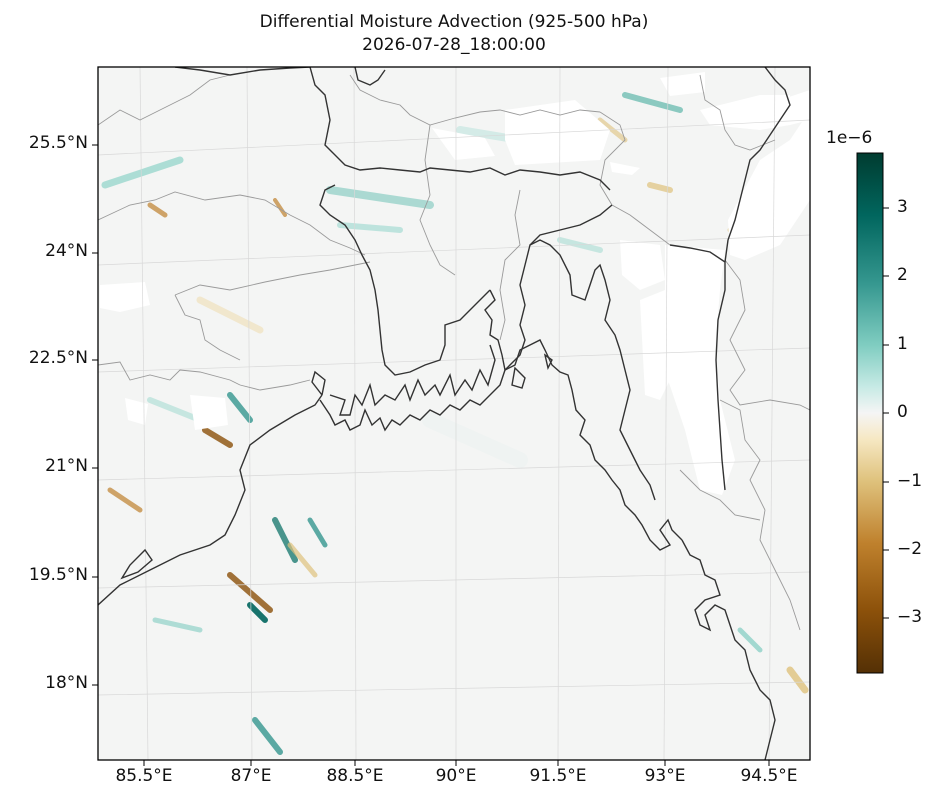 Image resolution: width=943 pixels, height=805 pixels. I want to click on colorbar-tick-label: −3, so click(910, 617).